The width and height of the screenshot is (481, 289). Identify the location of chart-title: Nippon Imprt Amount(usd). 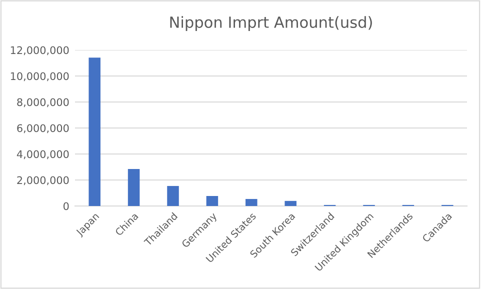
(271, 23).